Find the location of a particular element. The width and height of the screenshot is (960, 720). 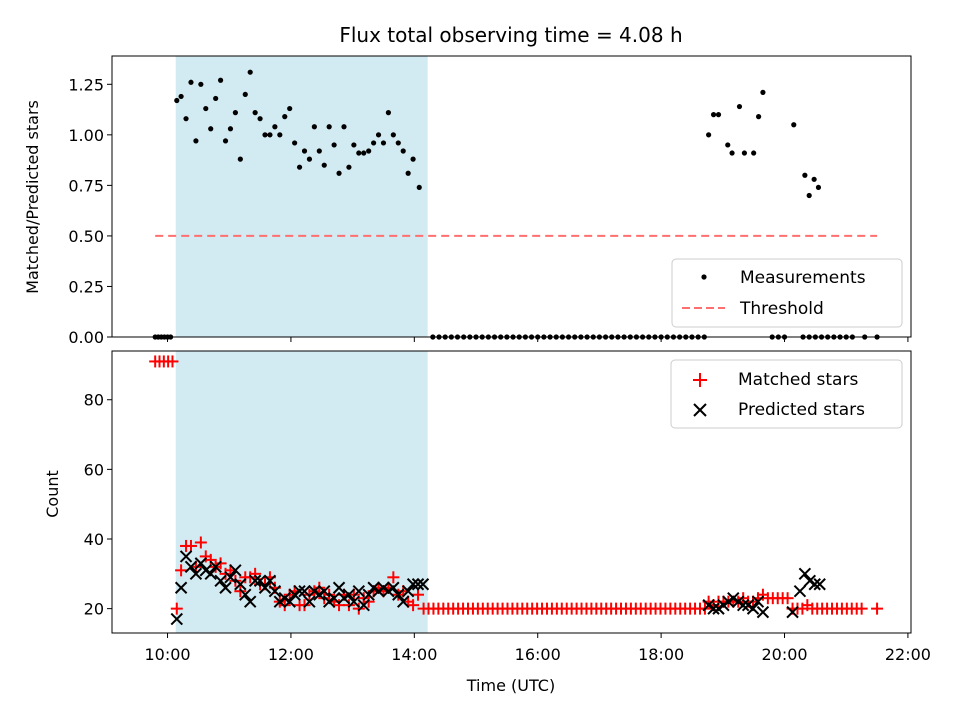

top-x-ticks is located at coordinates (538, 339).